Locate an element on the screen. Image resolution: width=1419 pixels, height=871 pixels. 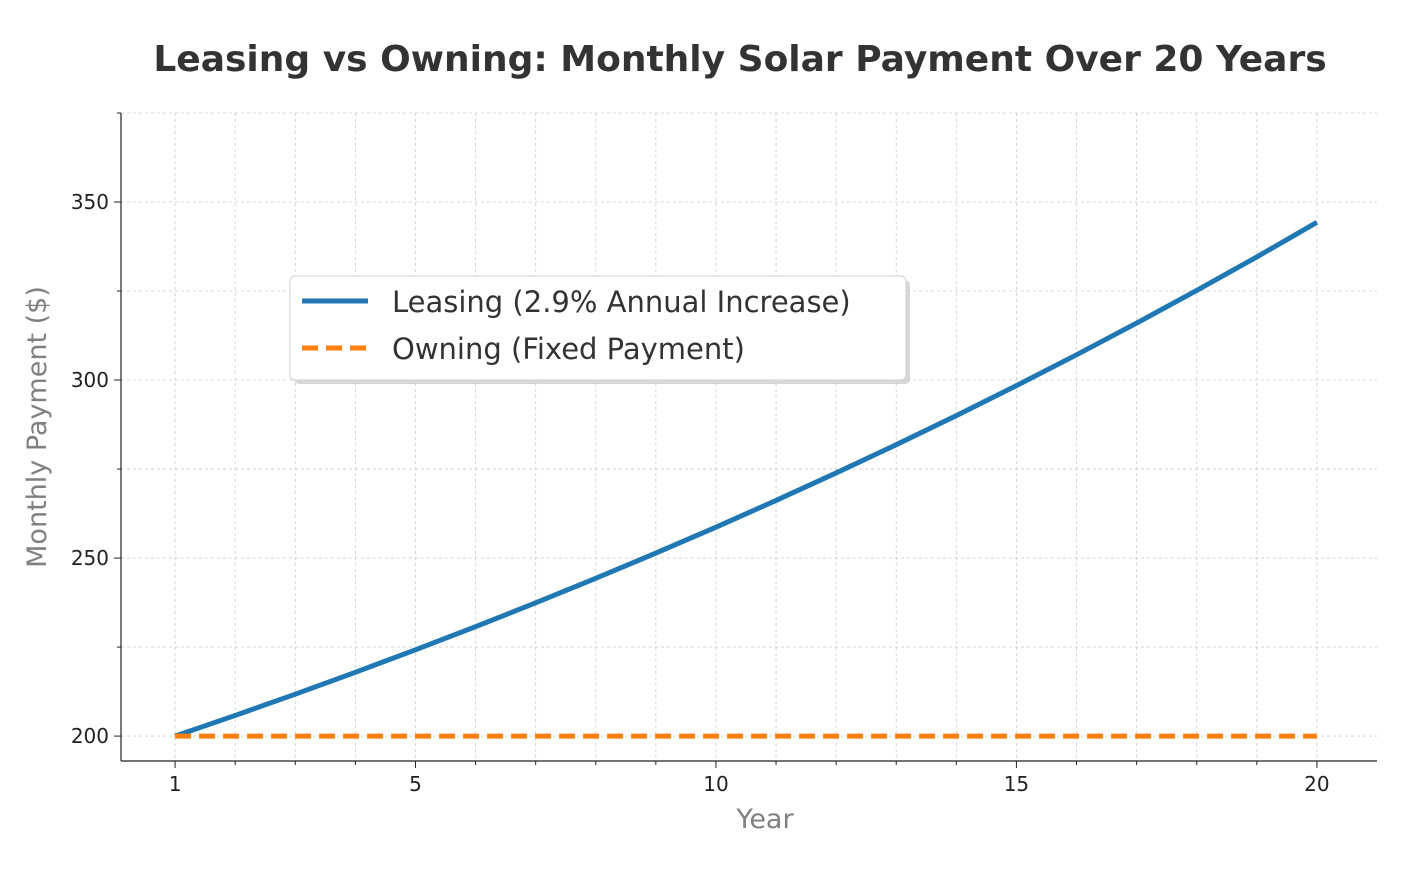
y-axis-label: Monthly Payment ($) is located at coordinates (37, 427).